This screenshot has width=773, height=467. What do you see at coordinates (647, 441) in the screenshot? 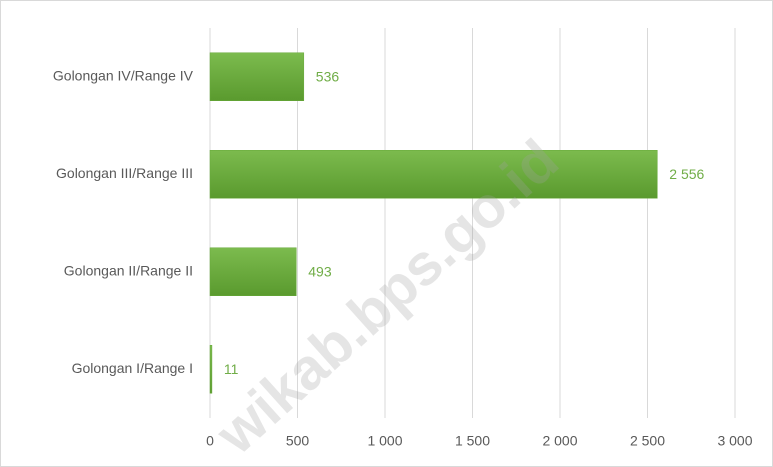
I see `x-tick-label: 2 500` at bounding box center [647, 441].